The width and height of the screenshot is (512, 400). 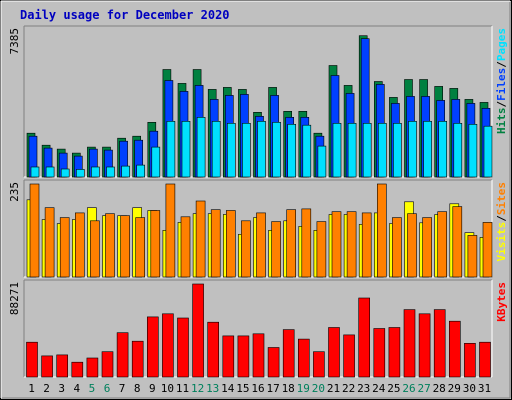 I want to click on day-label-14: 14, so click(x=228, y=388).